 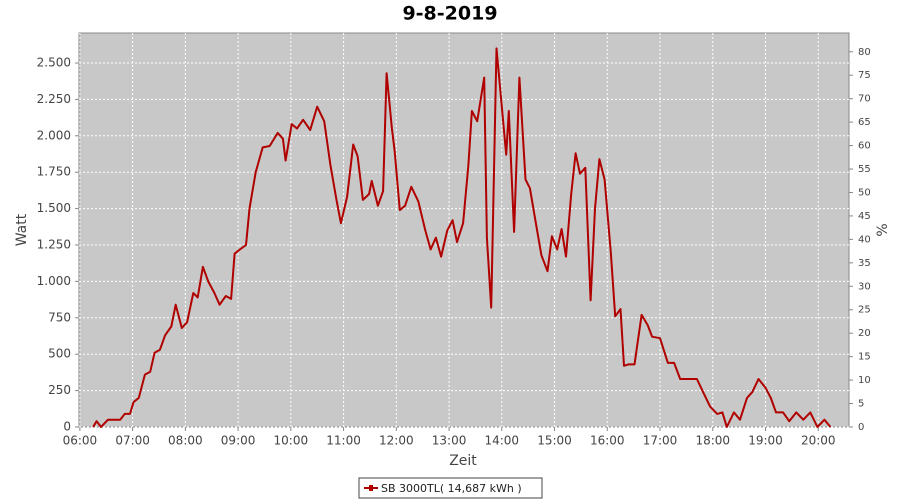 I want to click on x-tick-label: 13:00, so click(x=449, y=441).